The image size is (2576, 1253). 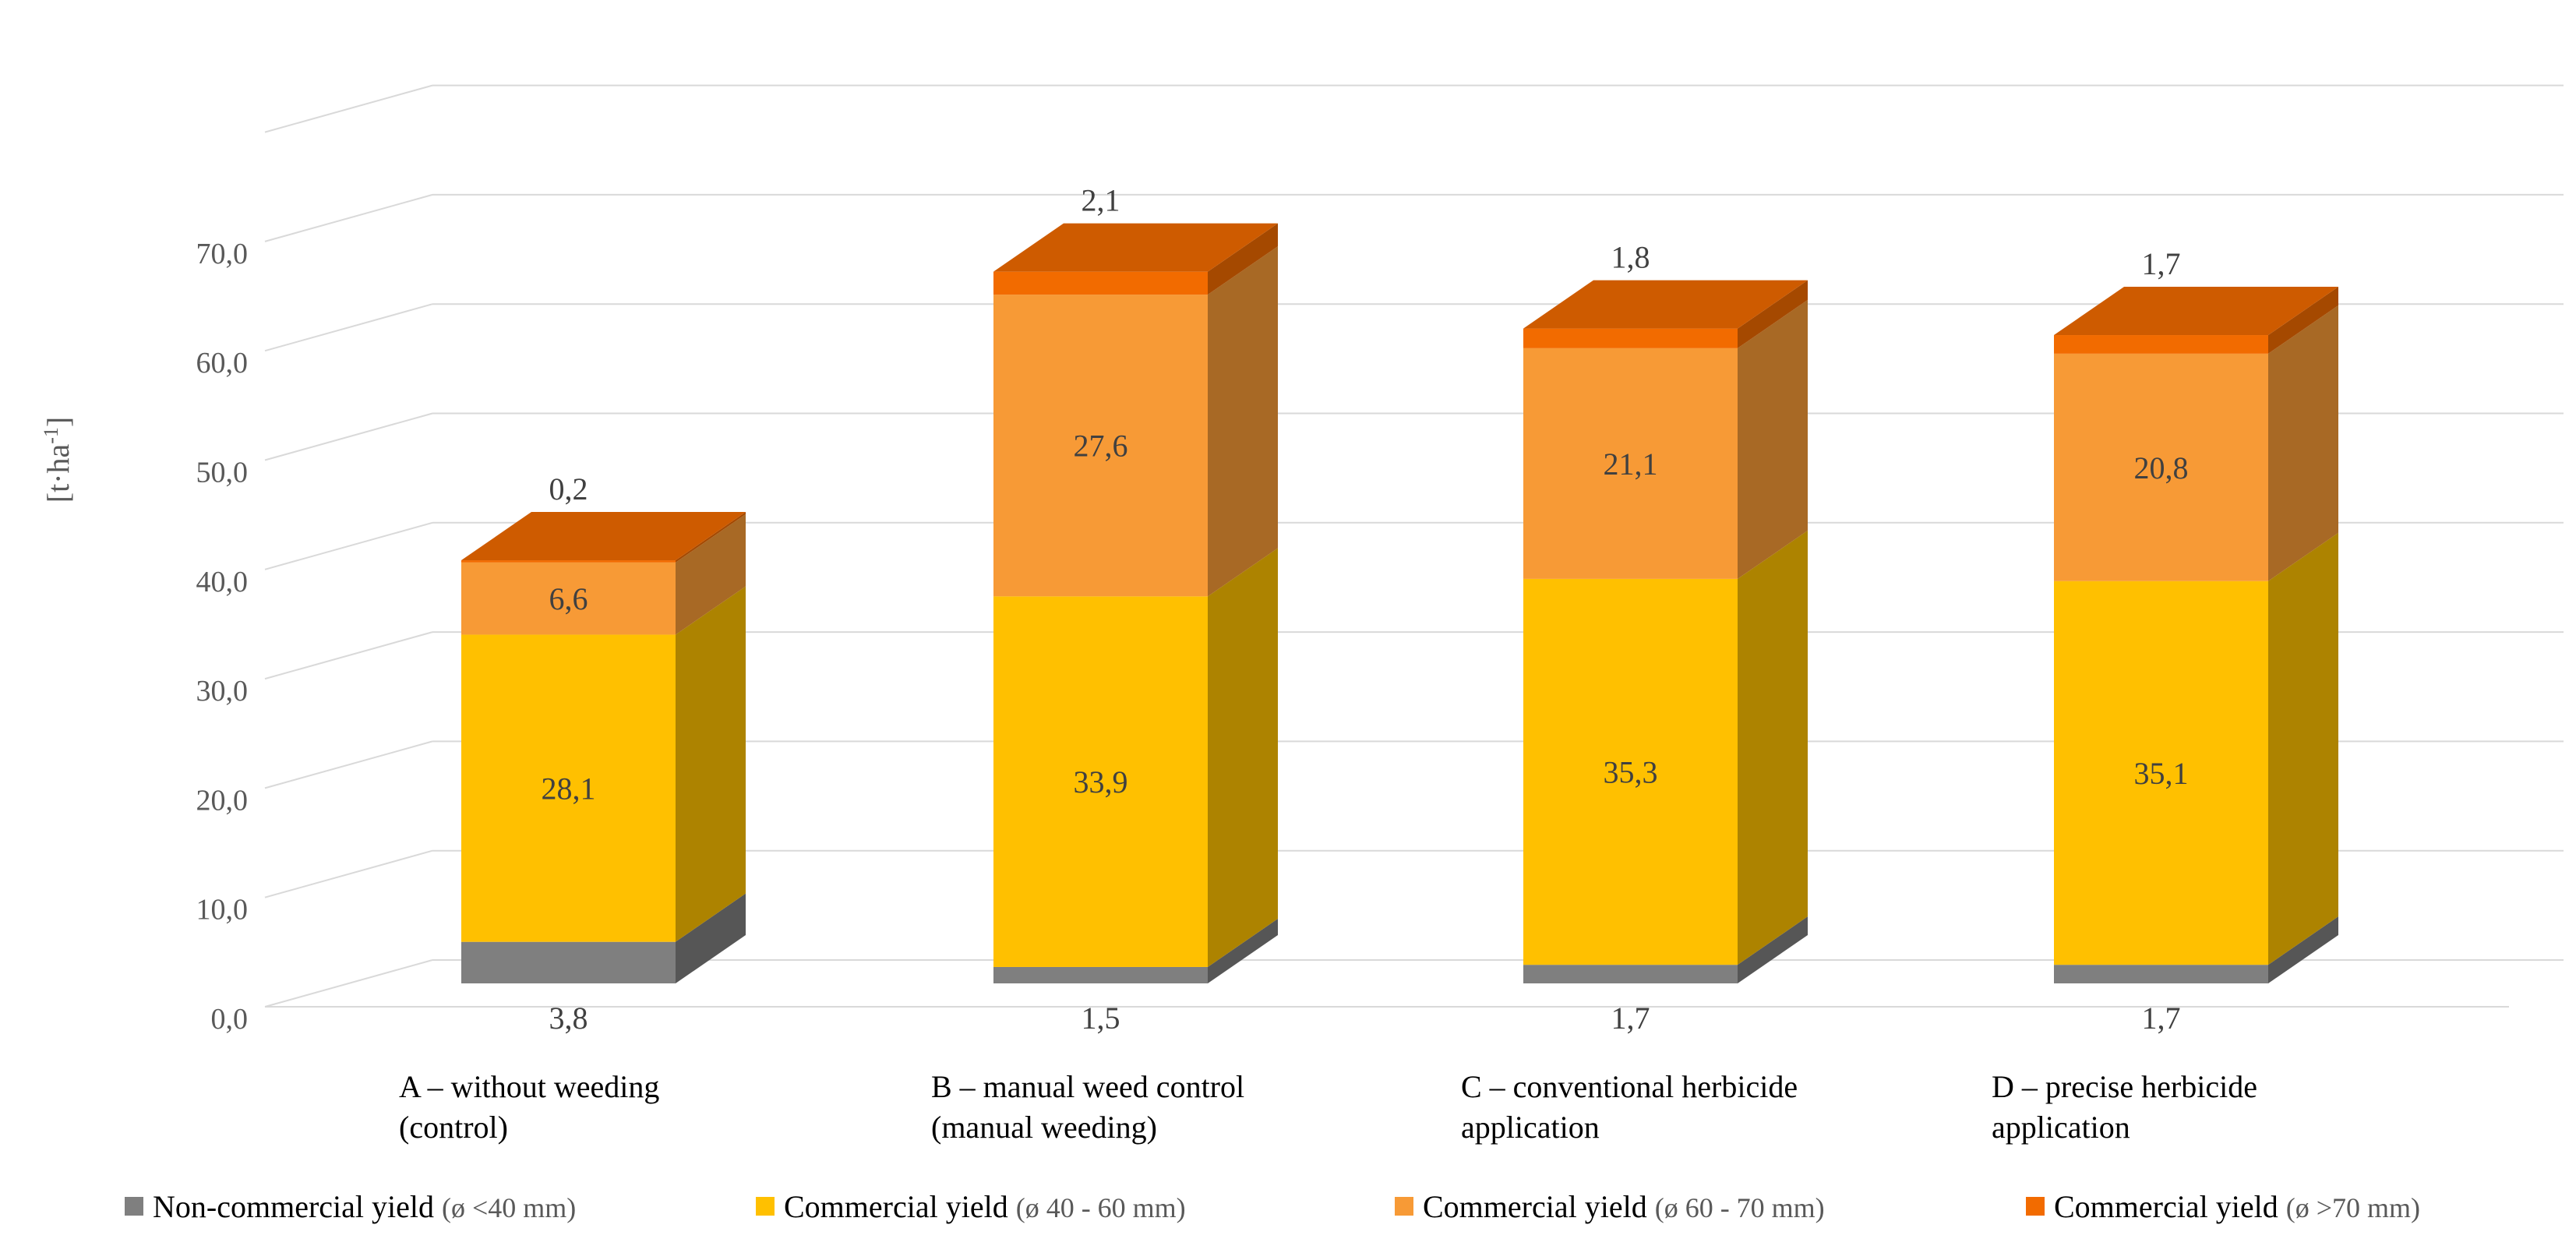 I want to click on y-axis-label: [t·ha-1], so click(x=58, y=460).